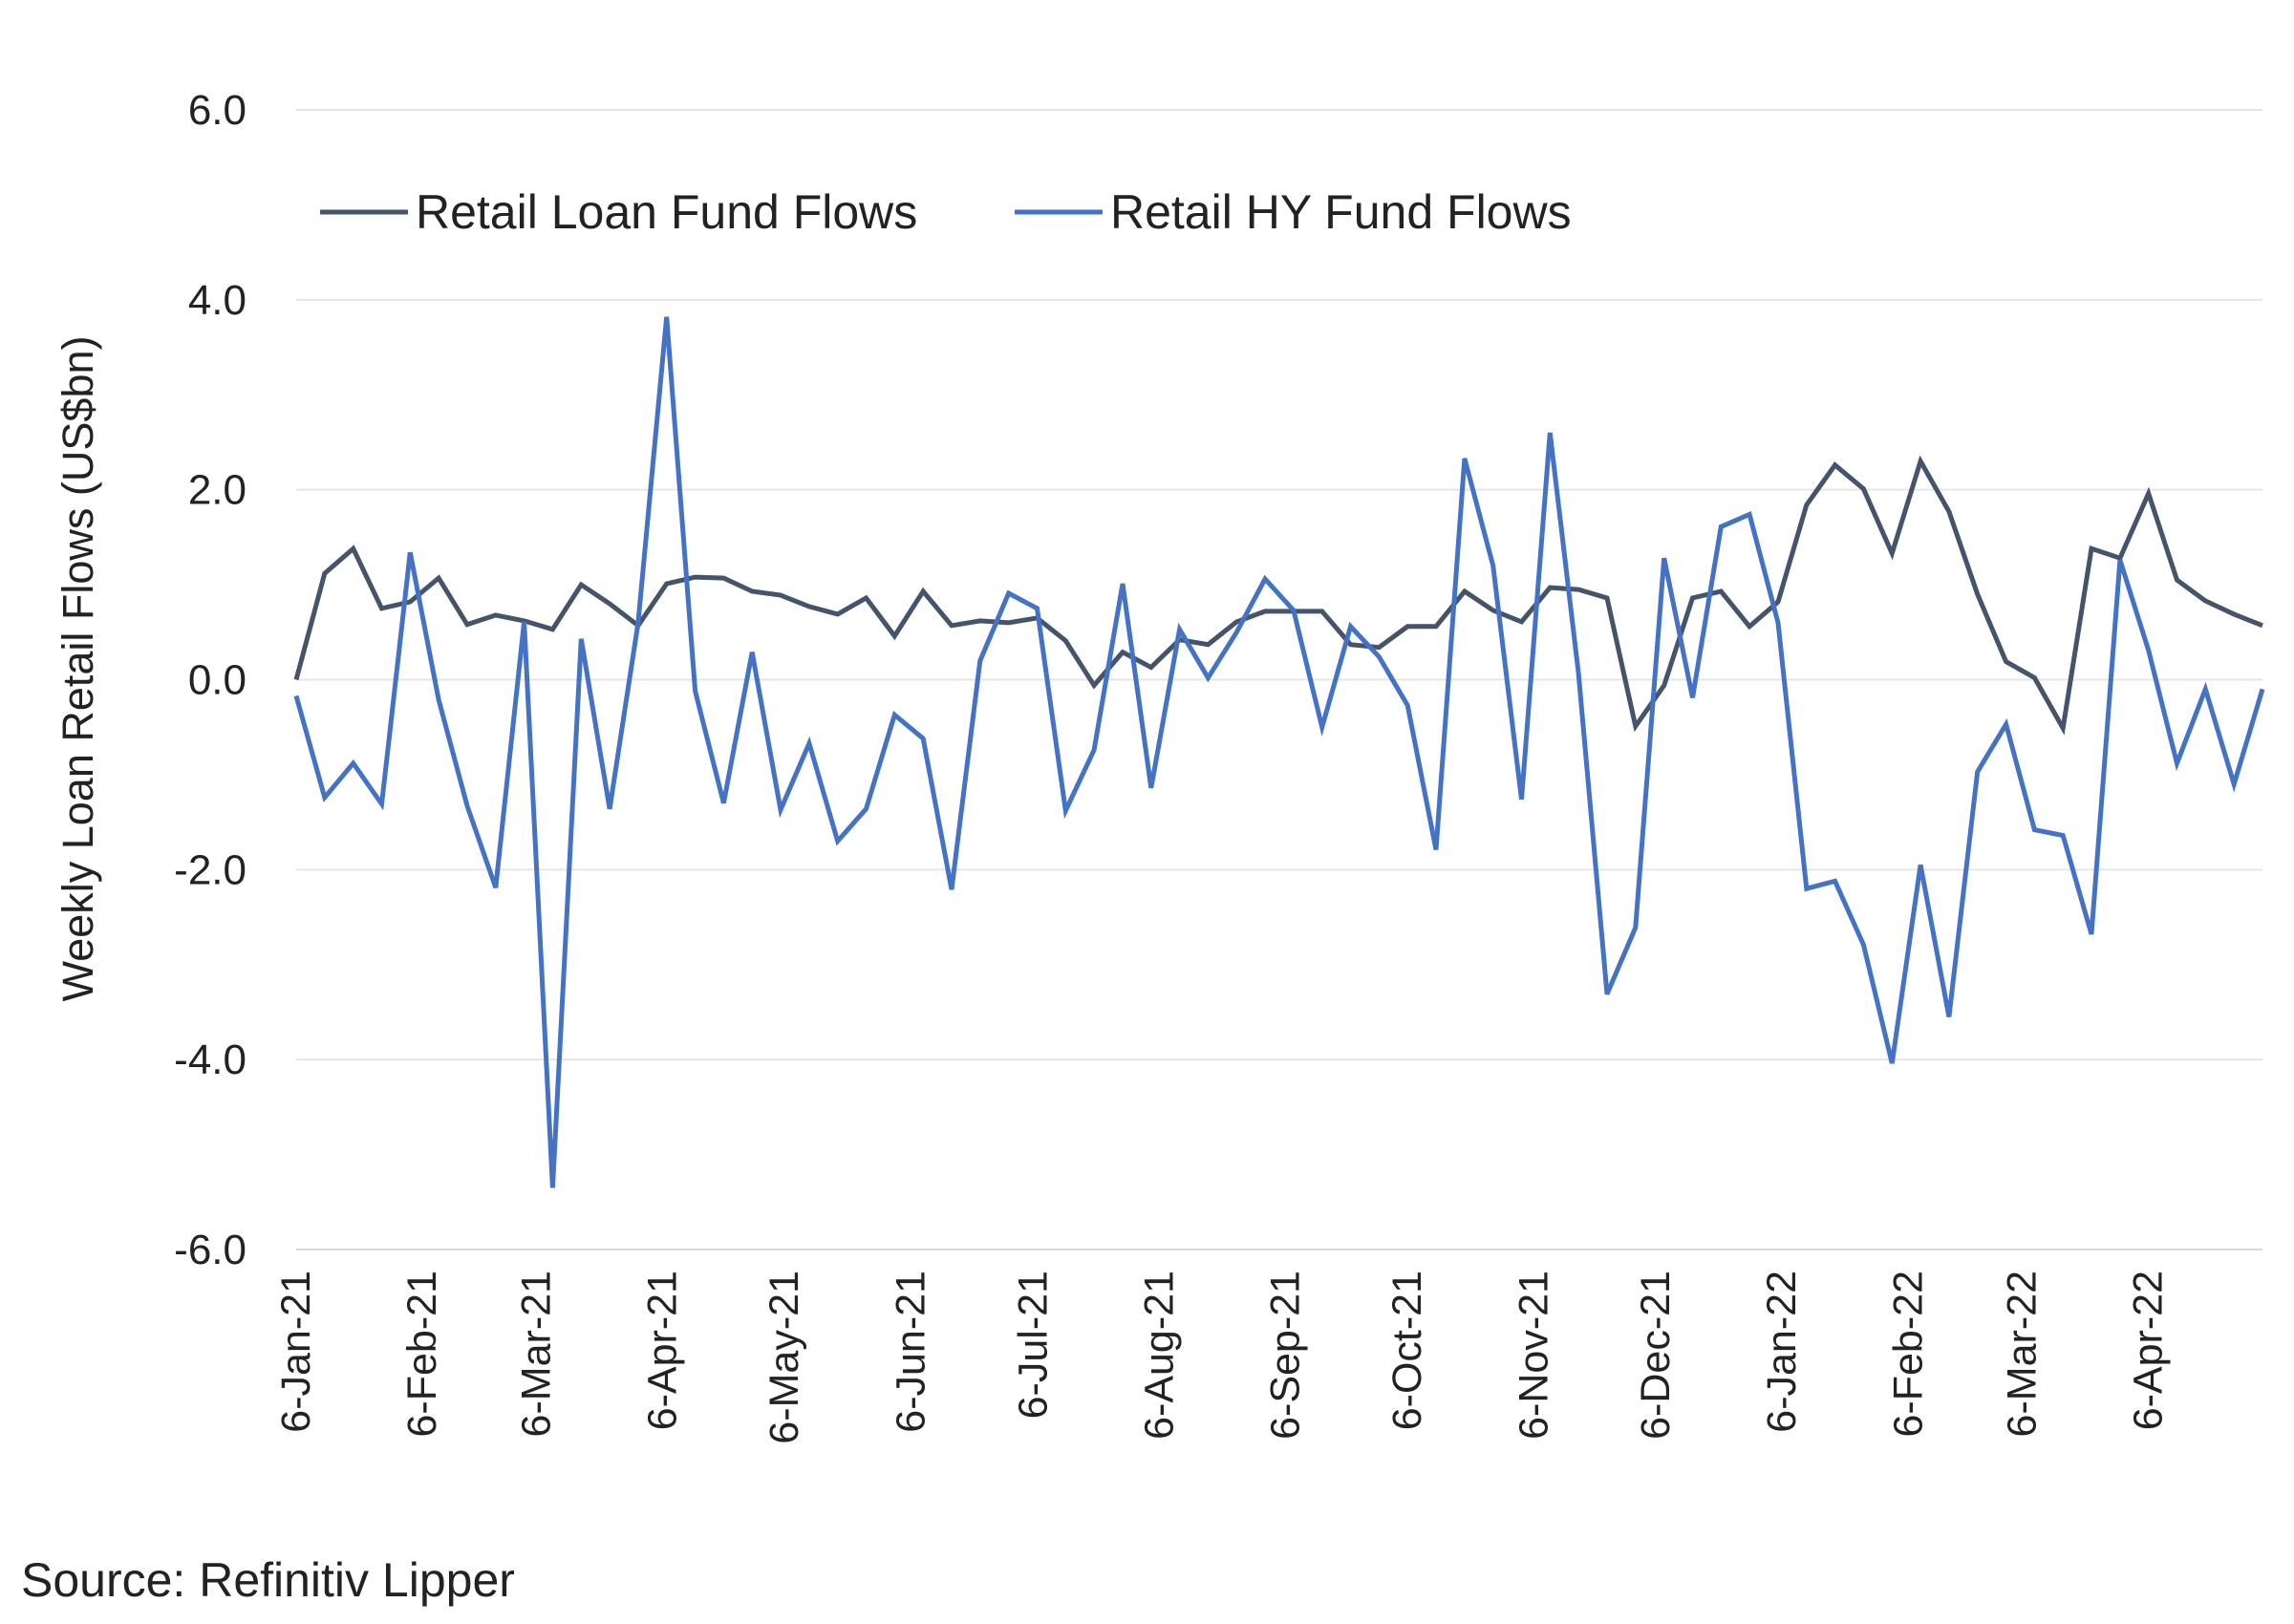 The width and height of the screenshot is (2294, 1624). What do you see at coordinates (1278, 596) in the screenshot?
I see `series-line-retail-loan-fund-flows` at bounding box center [1278, 596].